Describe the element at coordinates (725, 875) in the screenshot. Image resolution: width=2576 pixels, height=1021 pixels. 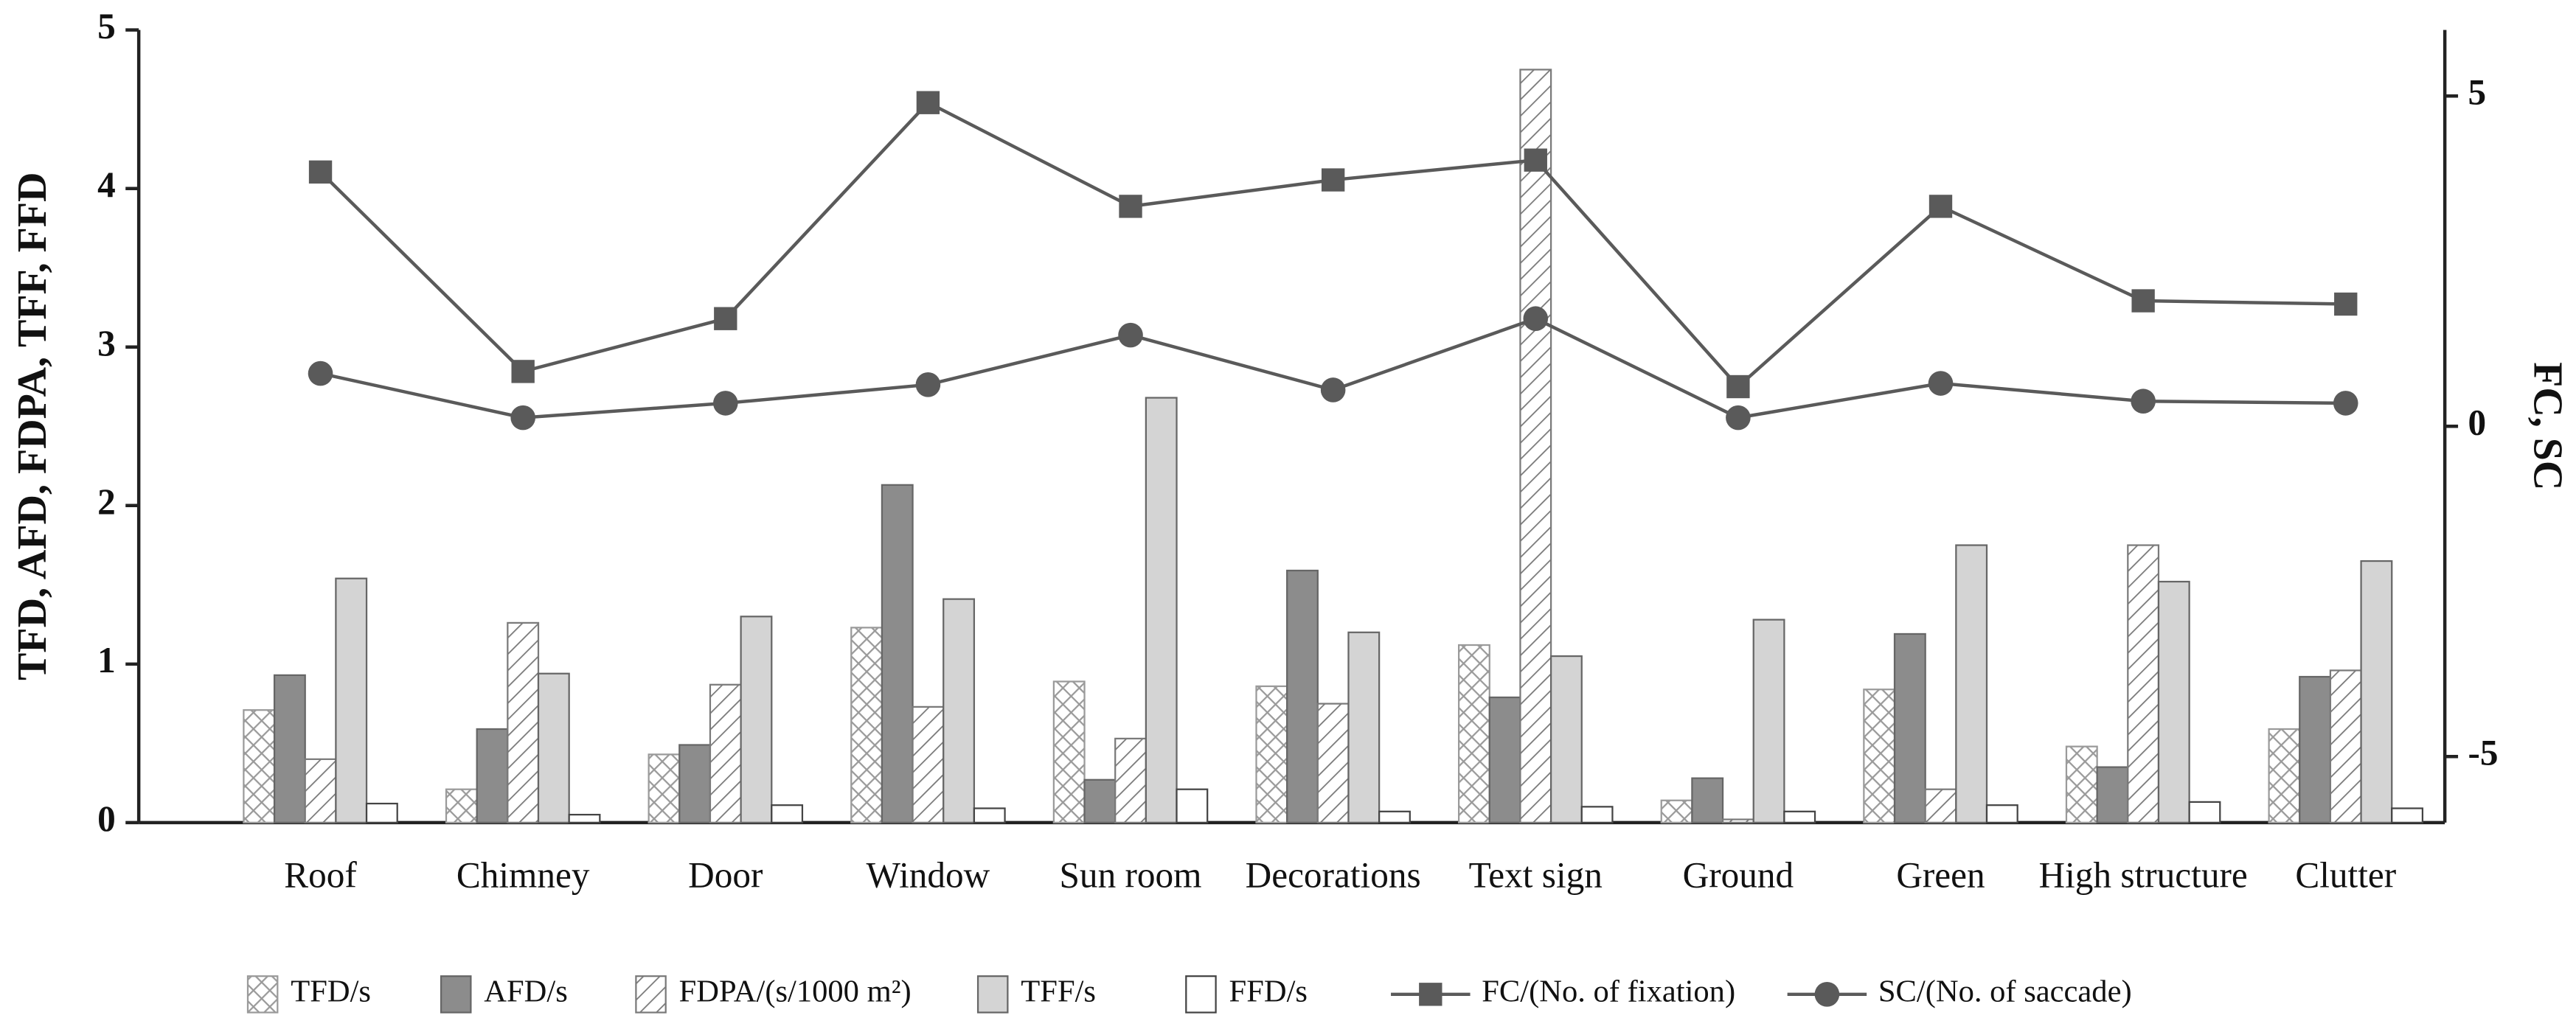
I see `x-tick-label: Door` at that location.